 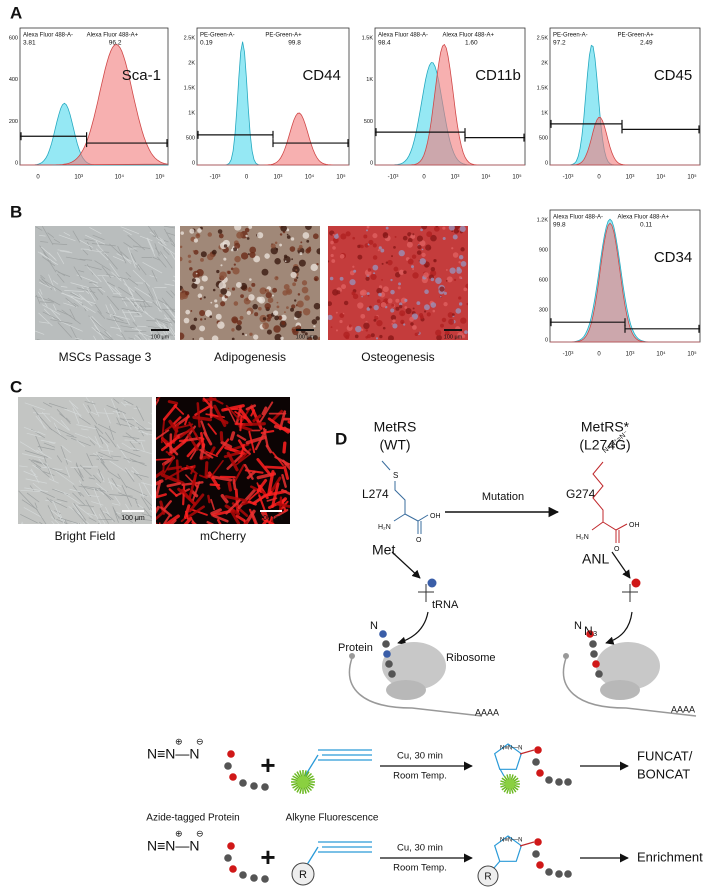 I want to click on label: Room Temp., so click(x=420, y=776).